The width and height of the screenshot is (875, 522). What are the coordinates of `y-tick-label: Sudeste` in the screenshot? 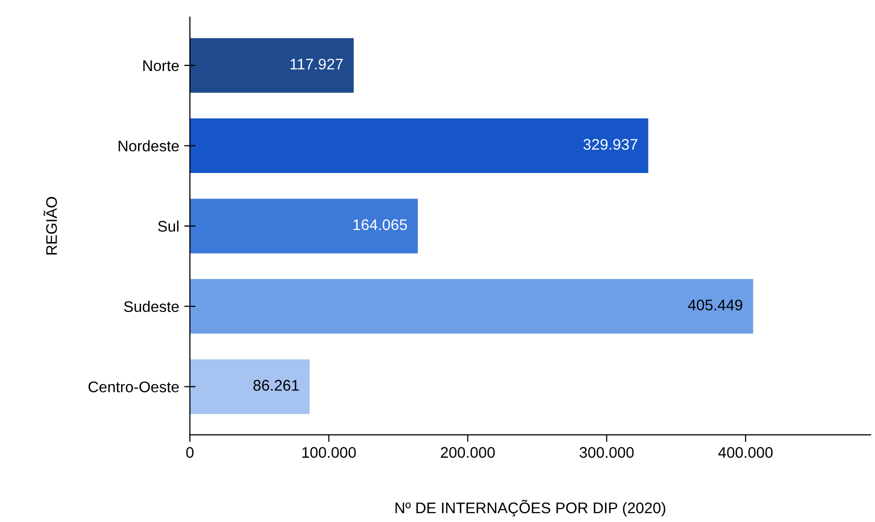 It's located at (151, 306).